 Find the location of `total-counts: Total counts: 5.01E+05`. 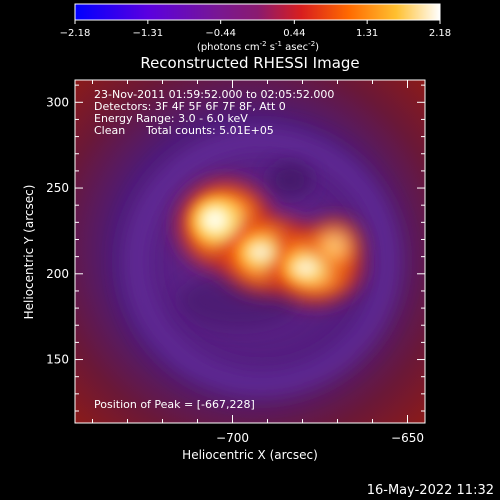

total-counts: Total counts: 5.01E+05 is located at coordinates (209, 130).